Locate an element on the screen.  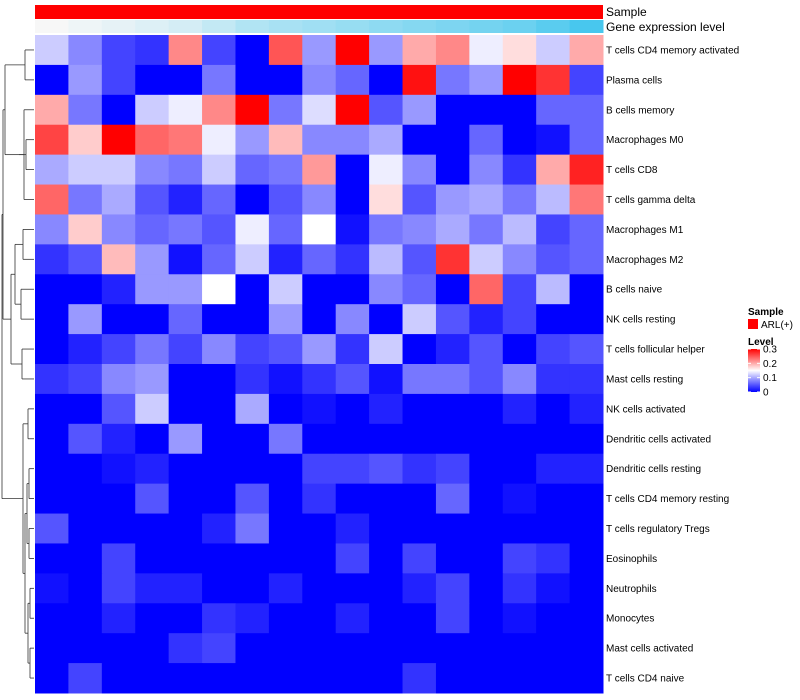
row-label: Macrophages M0 is located at coordinates (645, 140).